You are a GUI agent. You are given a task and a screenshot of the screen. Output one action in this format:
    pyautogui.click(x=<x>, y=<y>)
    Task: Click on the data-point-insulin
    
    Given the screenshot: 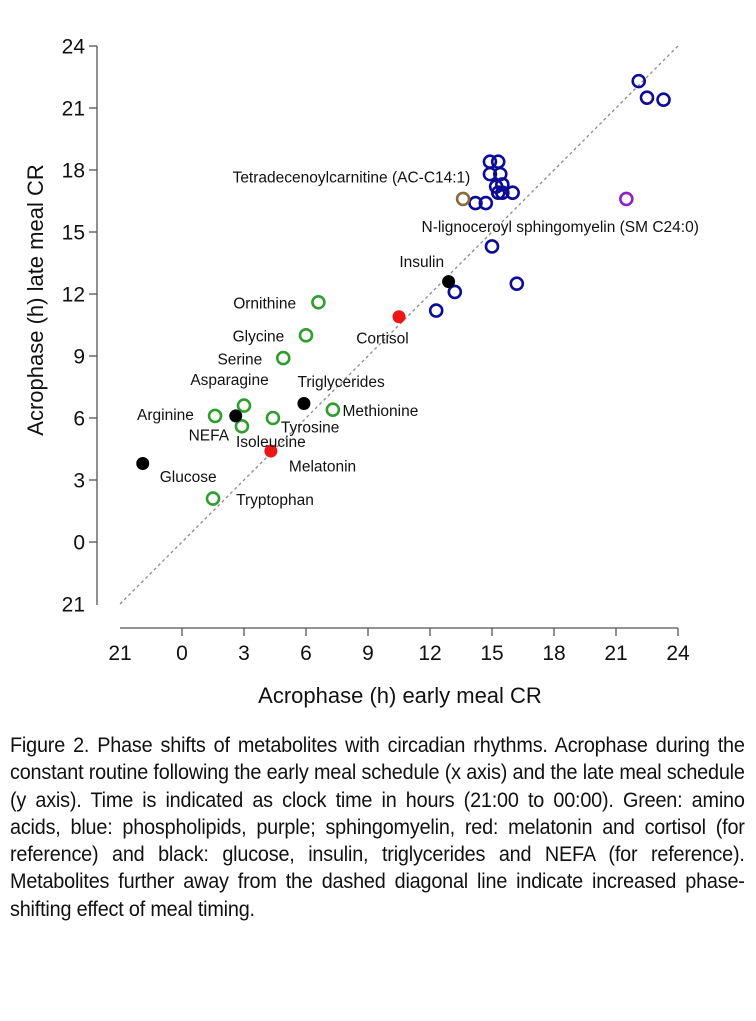 What is the action you would take?
    pyautogui.click(x=449, y=282)
    